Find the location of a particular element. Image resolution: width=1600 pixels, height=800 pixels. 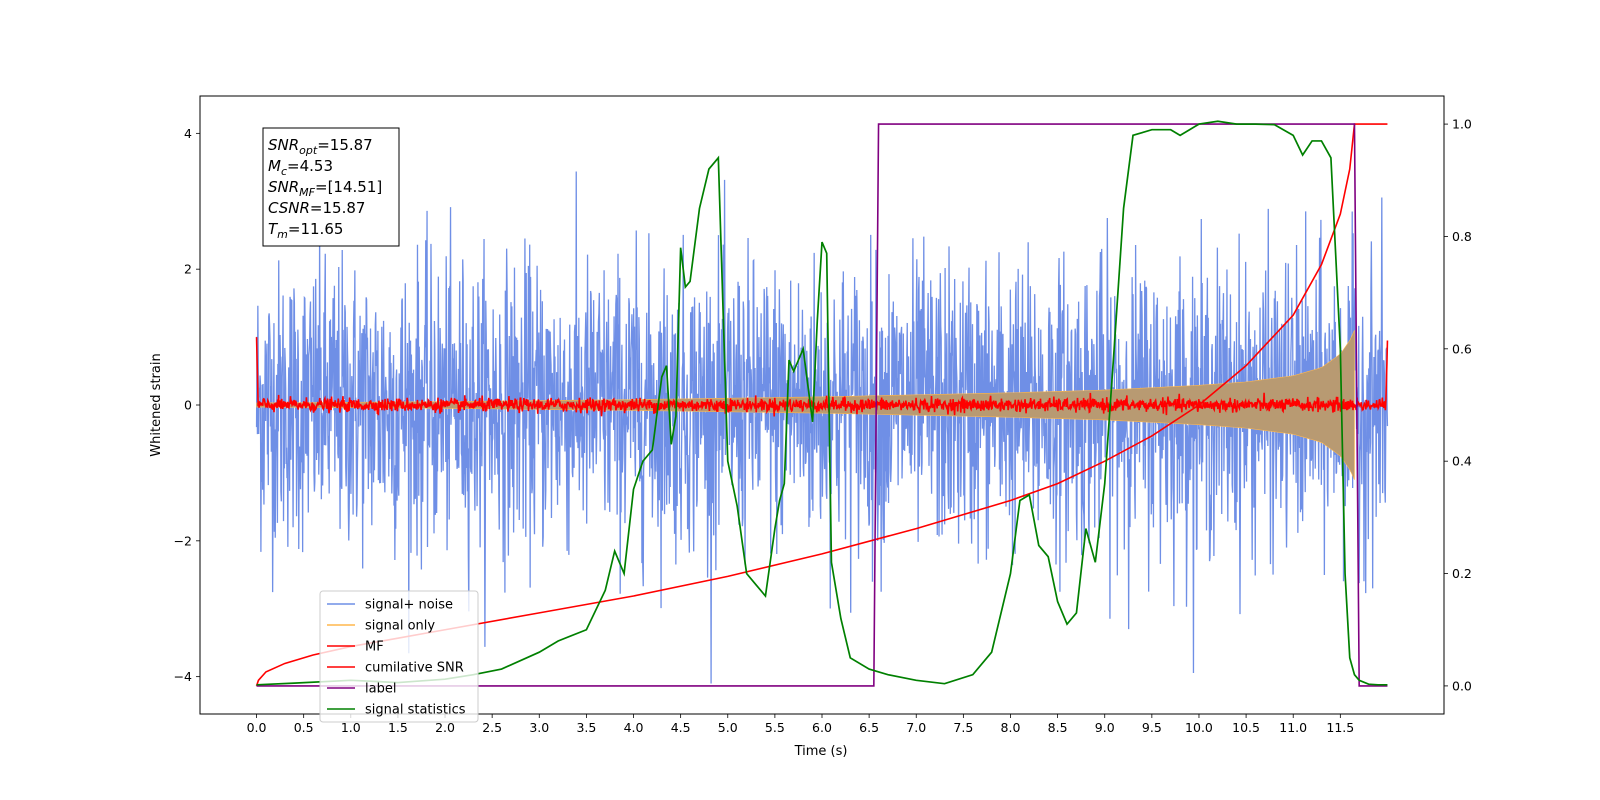

x-tick-label: 5.5 is located at coordinates (775, 727).